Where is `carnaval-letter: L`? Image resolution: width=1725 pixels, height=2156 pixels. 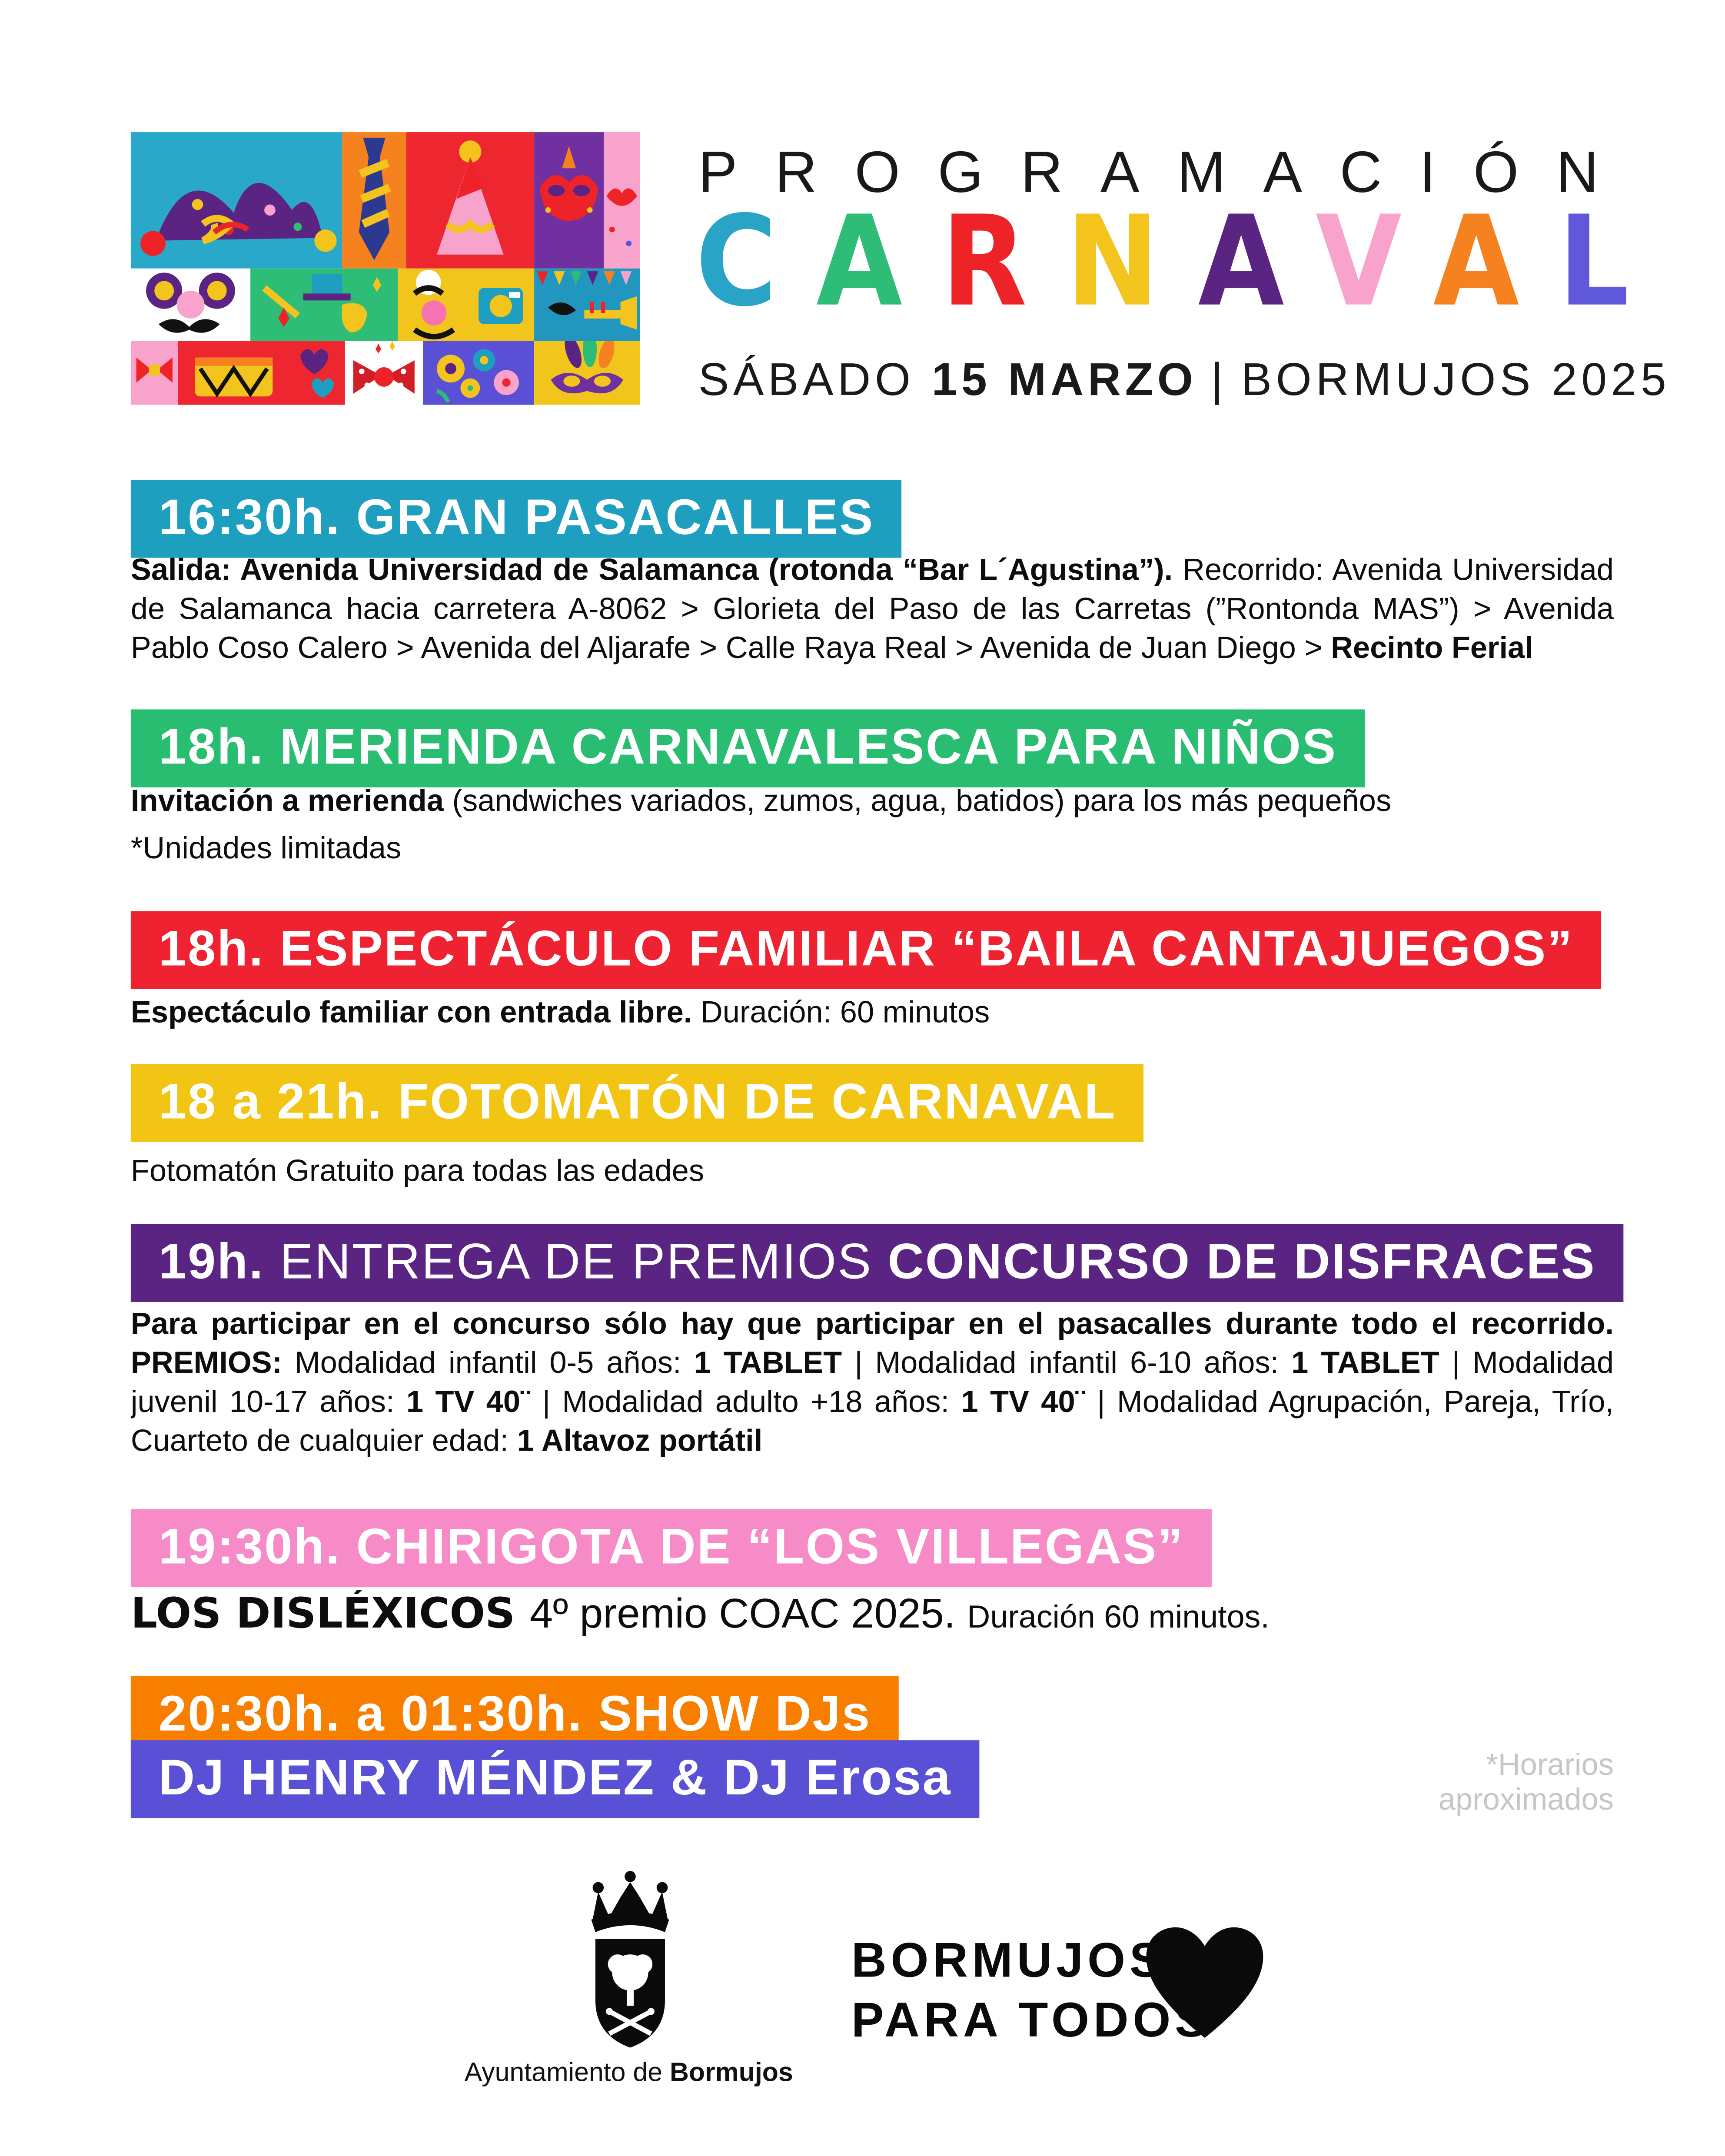 carnaval-letter: L is located at coordinates (1613, 261).